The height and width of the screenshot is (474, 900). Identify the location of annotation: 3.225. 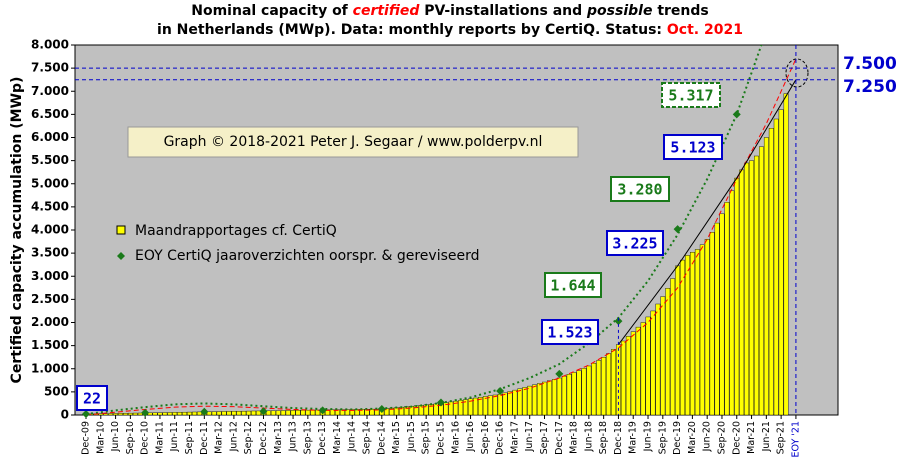
(634, 244).